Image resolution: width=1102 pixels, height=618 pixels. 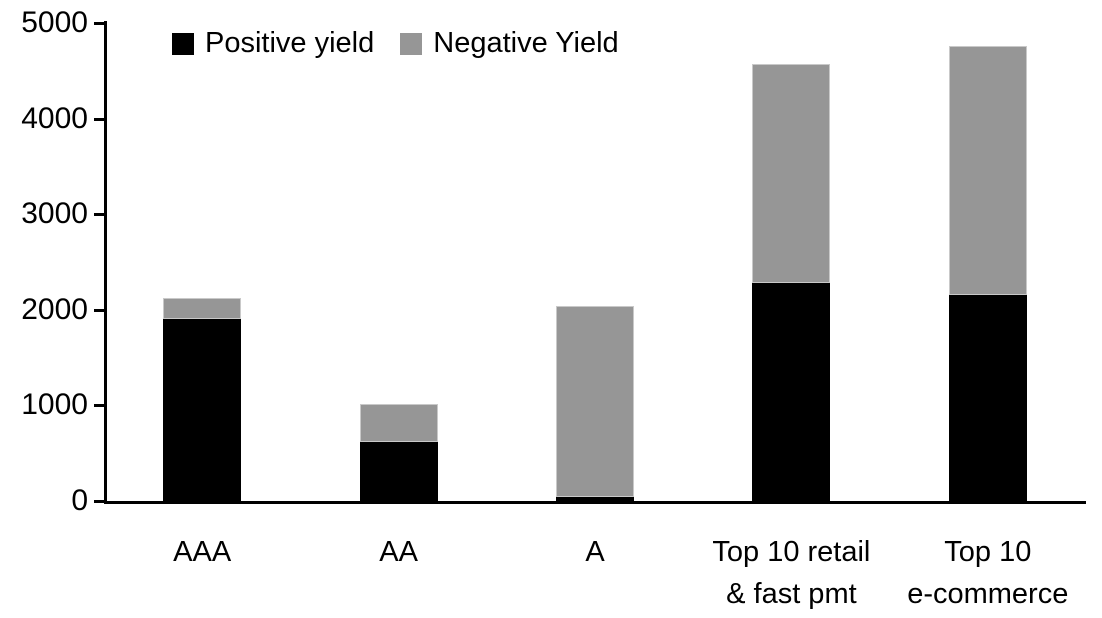 I want to click on x-axis-category-label: AA, so click(x=398, y=552).